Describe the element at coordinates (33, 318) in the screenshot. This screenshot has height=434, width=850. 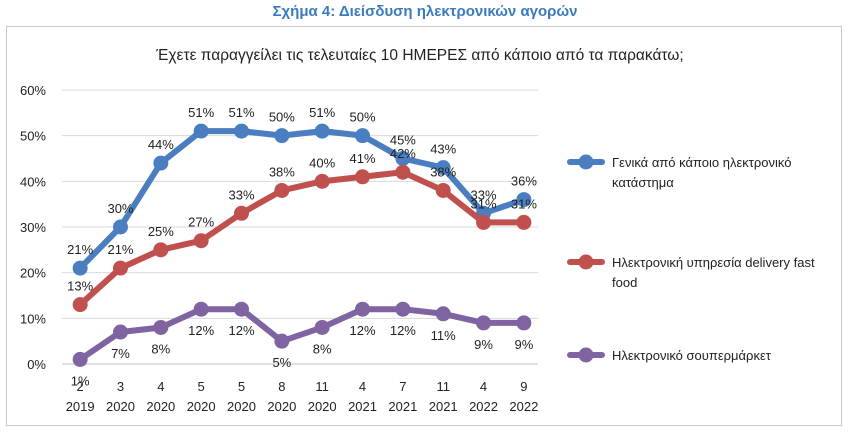
I see `y-tick-label: 10%` at that location.